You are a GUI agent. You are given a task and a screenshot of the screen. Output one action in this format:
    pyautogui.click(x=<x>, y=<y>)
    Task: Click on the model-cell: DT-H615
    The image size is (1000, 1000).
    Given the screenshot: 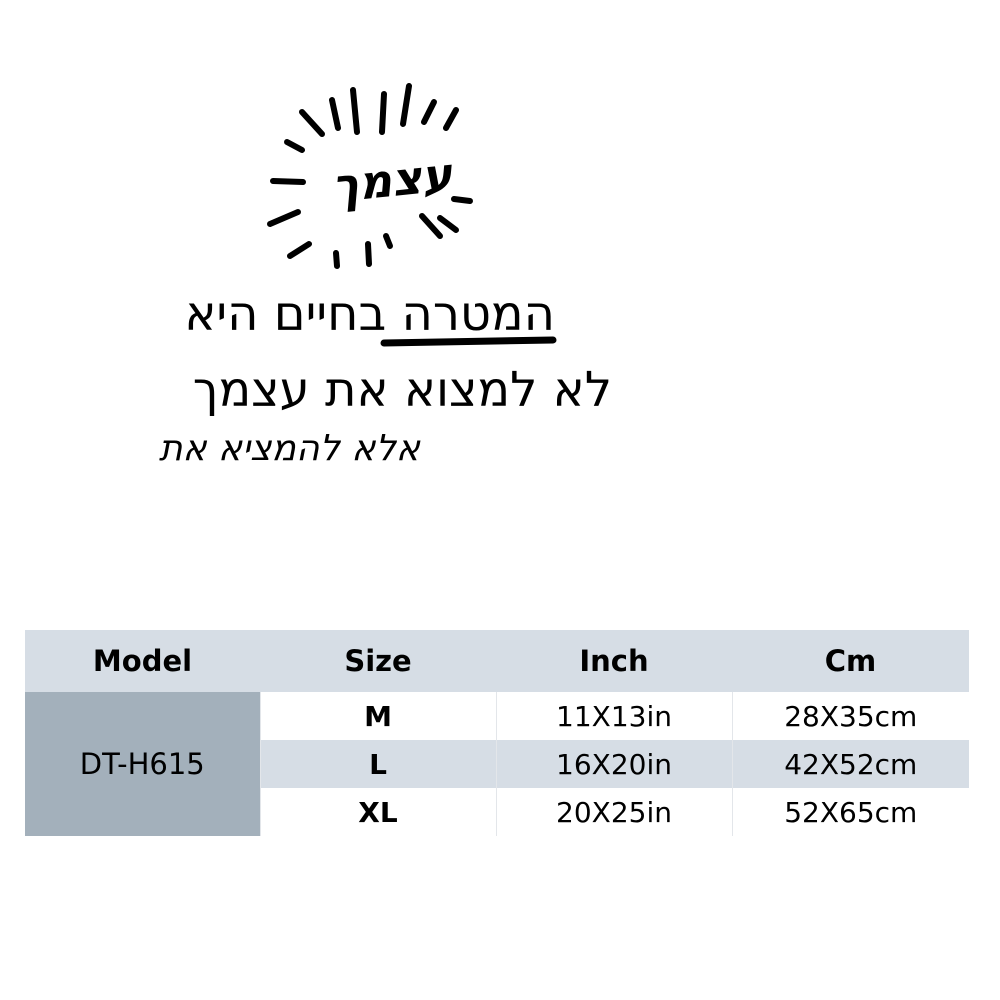 What is the action you would take?
    pyautogui.click(x=142, y=764)
    